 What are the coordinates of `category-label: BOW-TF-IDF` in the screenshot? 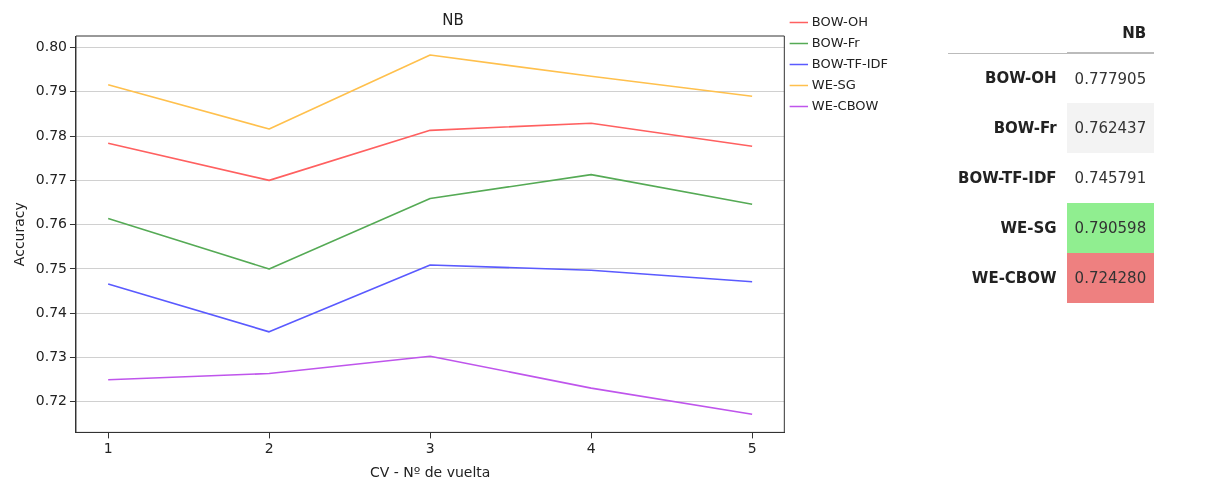 It's located at (1007, 178).